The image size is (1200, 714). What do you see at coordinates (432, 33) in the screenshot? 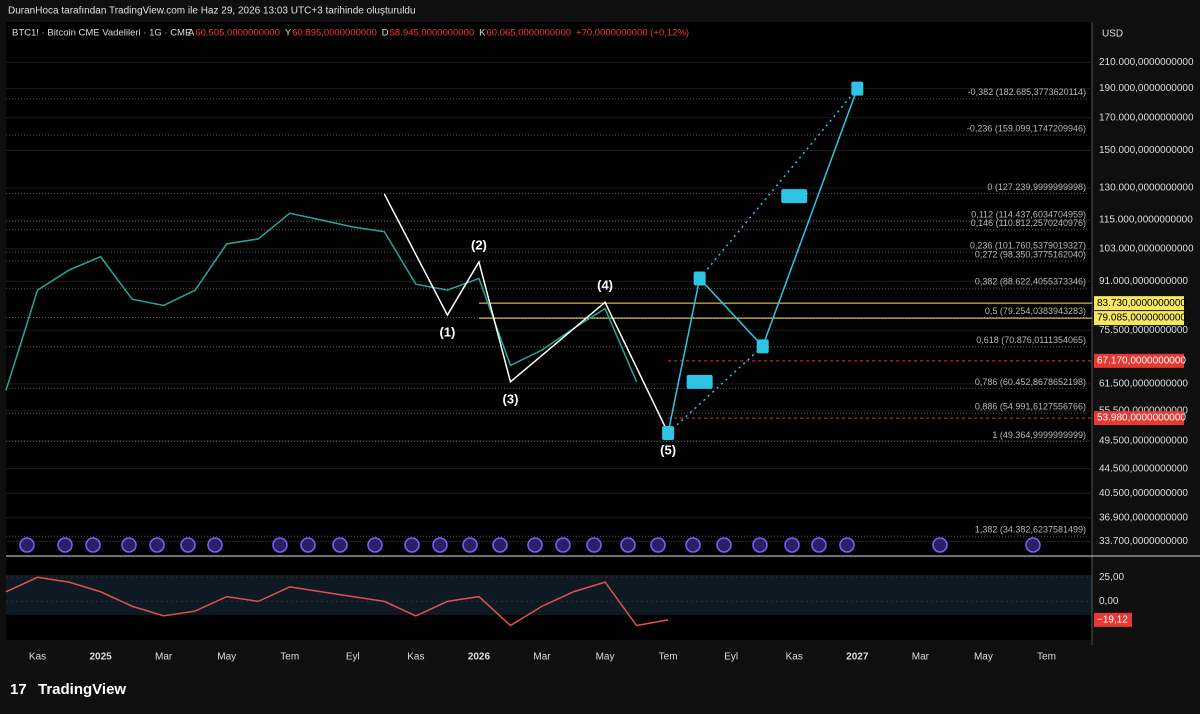
I see `ohlc-value: 58.945,0000000000` at bounding box center [432, 33].